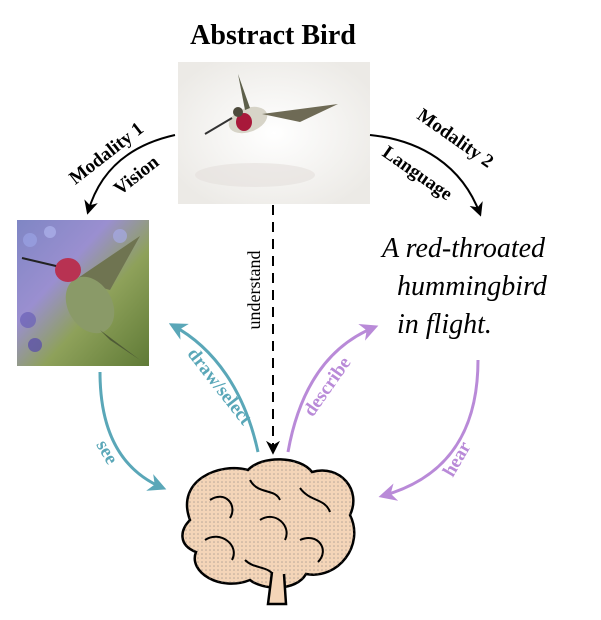  I want to click on hear-arrow, so click(429, 430).